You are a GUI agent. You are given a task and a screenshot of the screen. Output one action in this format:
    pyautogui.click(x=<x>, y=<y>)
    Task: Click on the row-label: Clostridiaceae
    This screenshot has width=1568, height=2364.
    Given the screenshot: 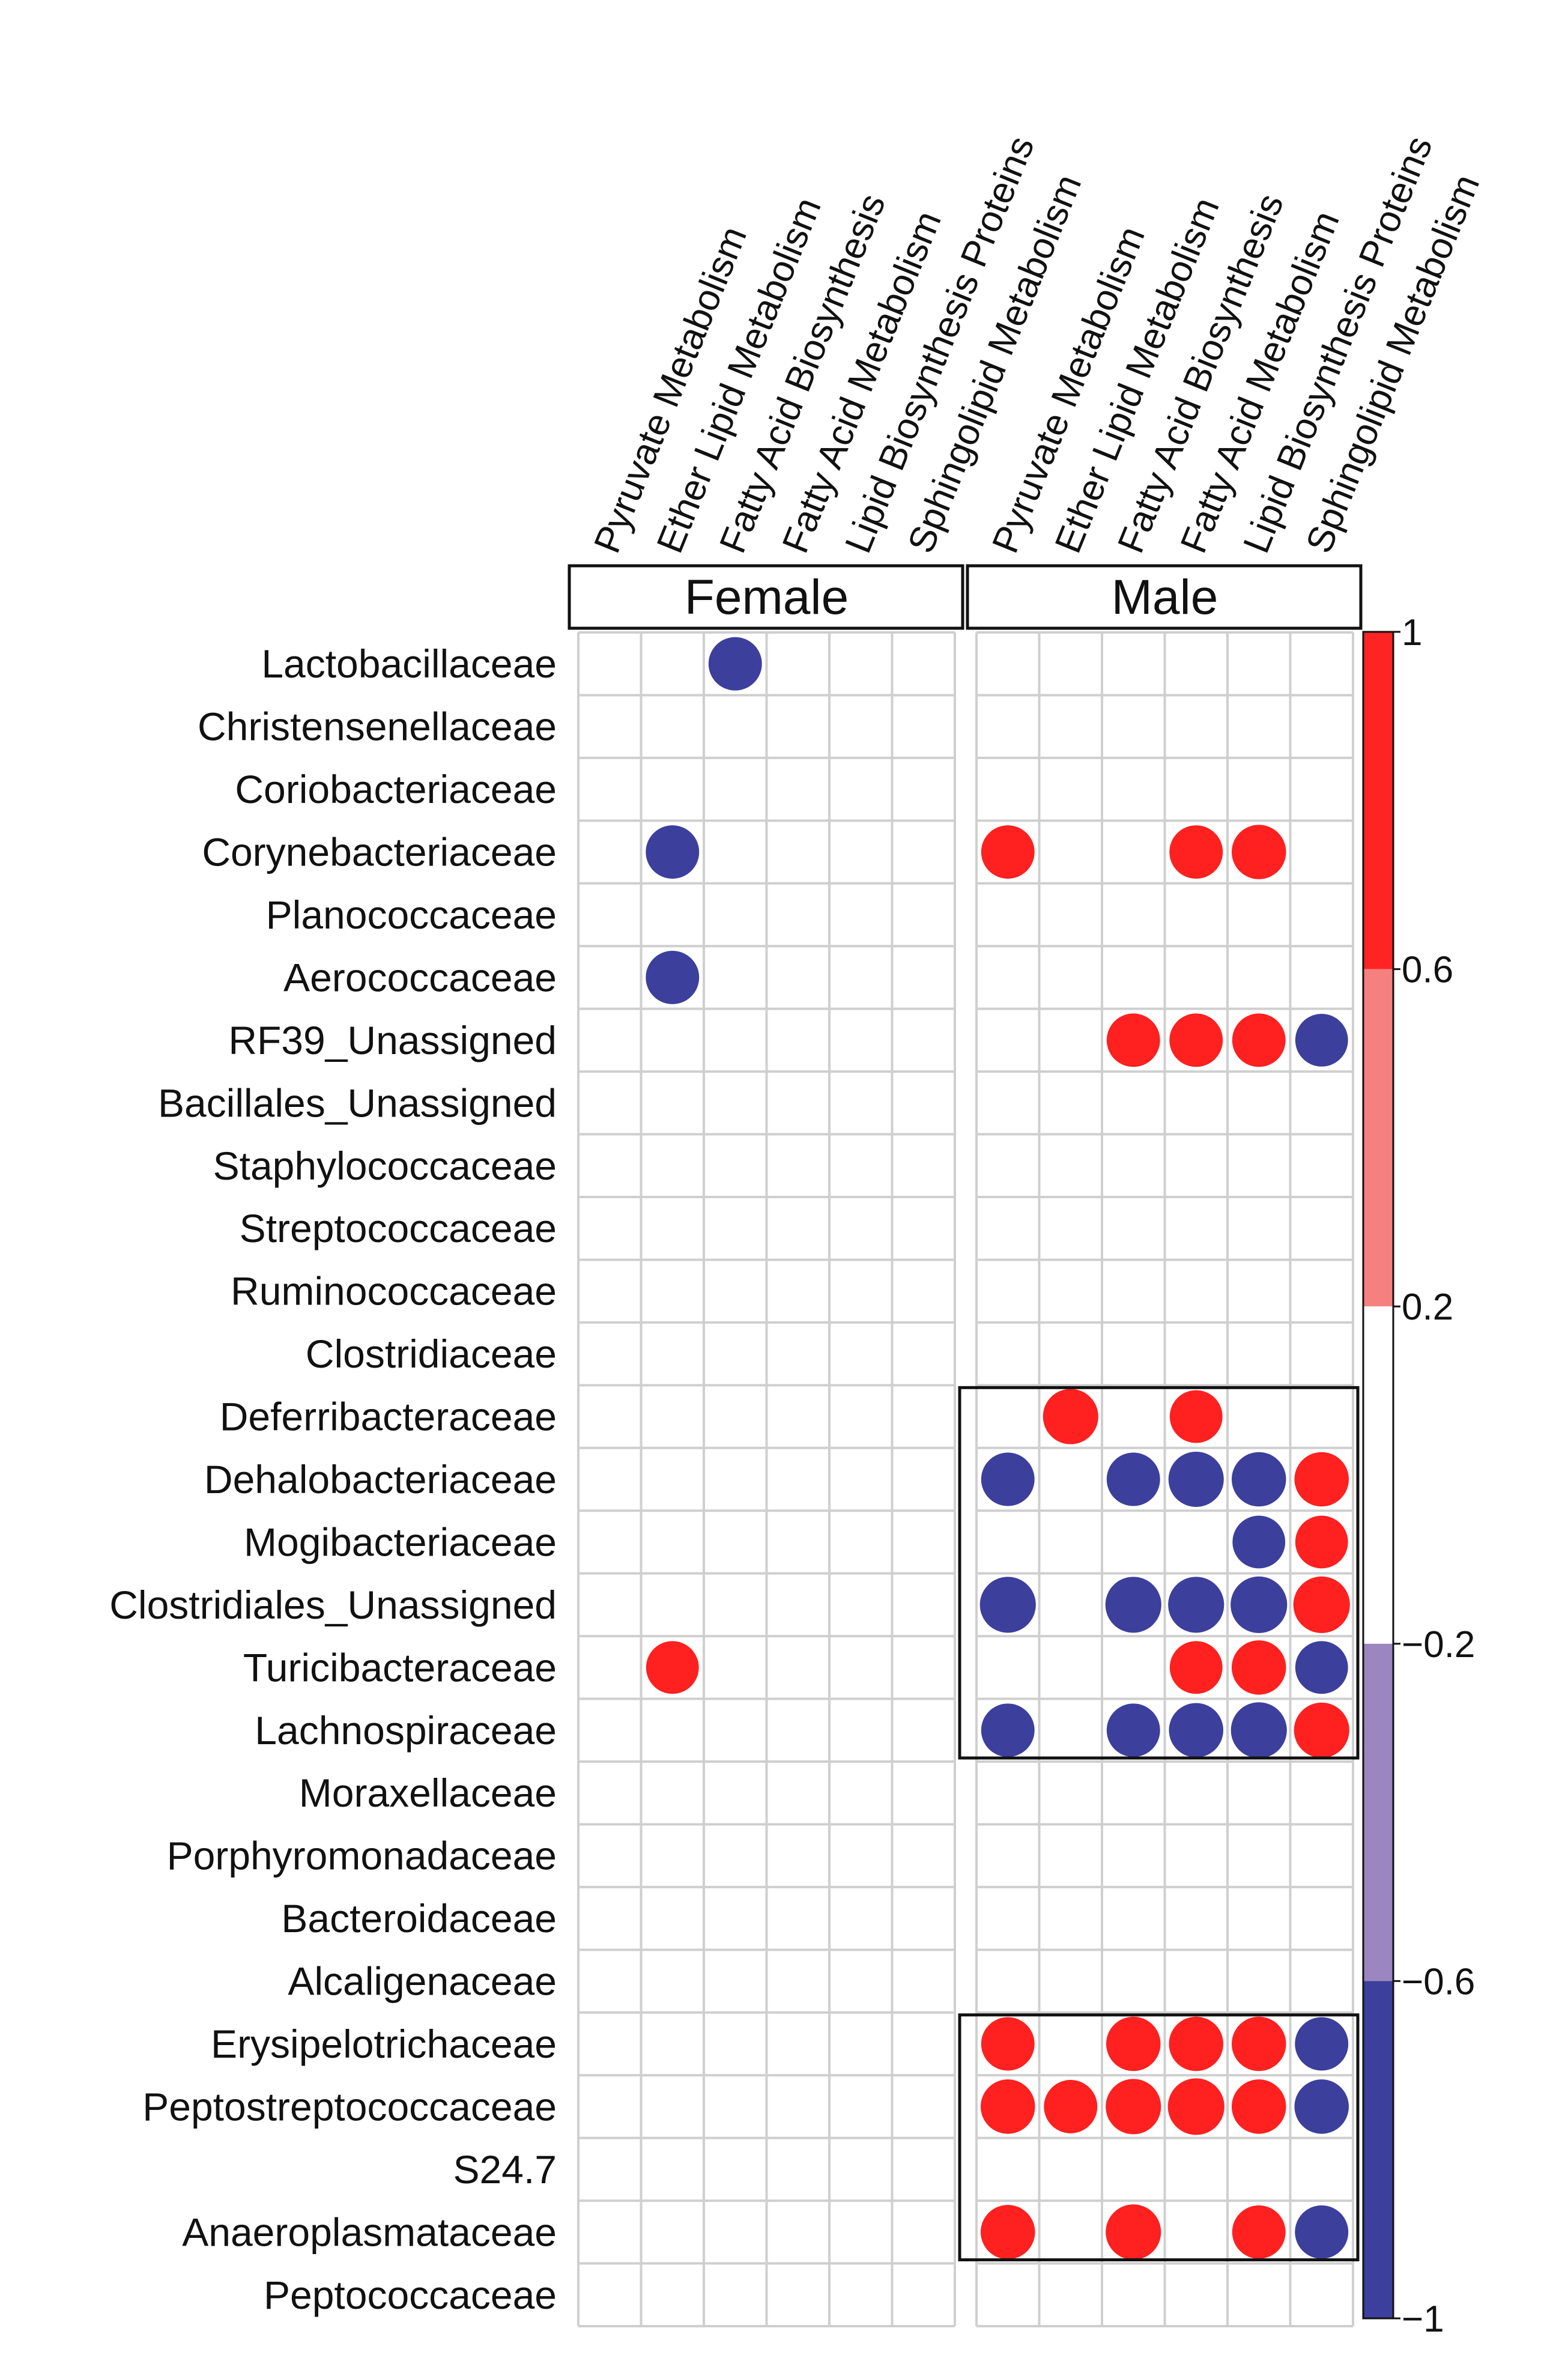 What is the action you would take?
    pyautogui.click(x=431, y=1354)
    